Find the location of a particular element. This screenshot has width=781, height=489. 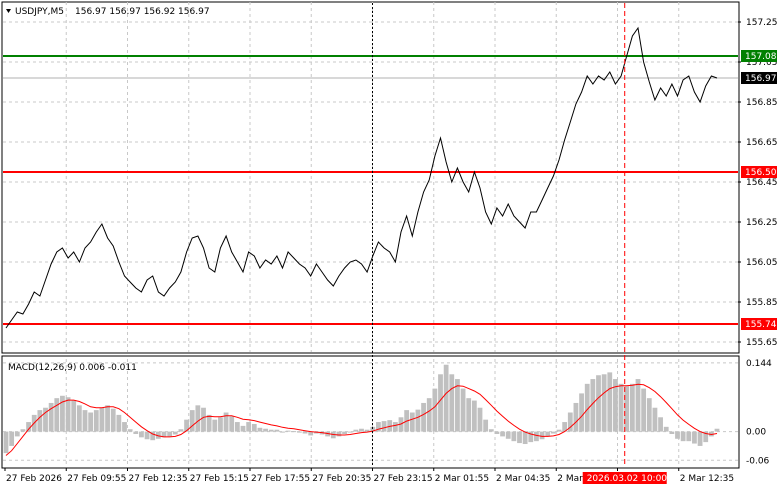

current-price-tag is located at coordinates (759, 78).